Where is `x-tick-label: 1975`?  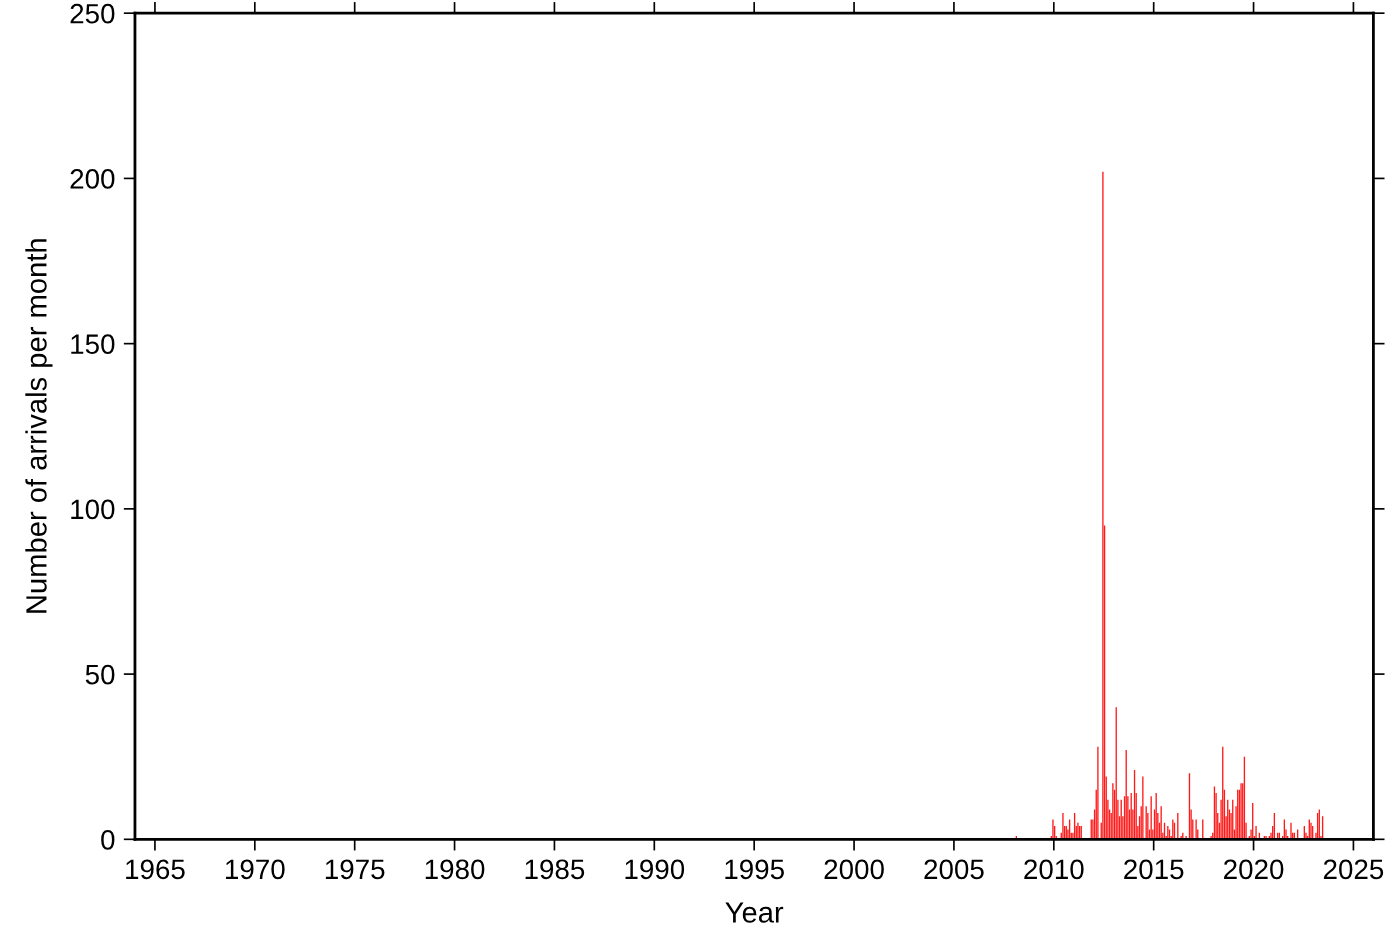
x-tick-label: 1975 is located at coordinates (355, 869).